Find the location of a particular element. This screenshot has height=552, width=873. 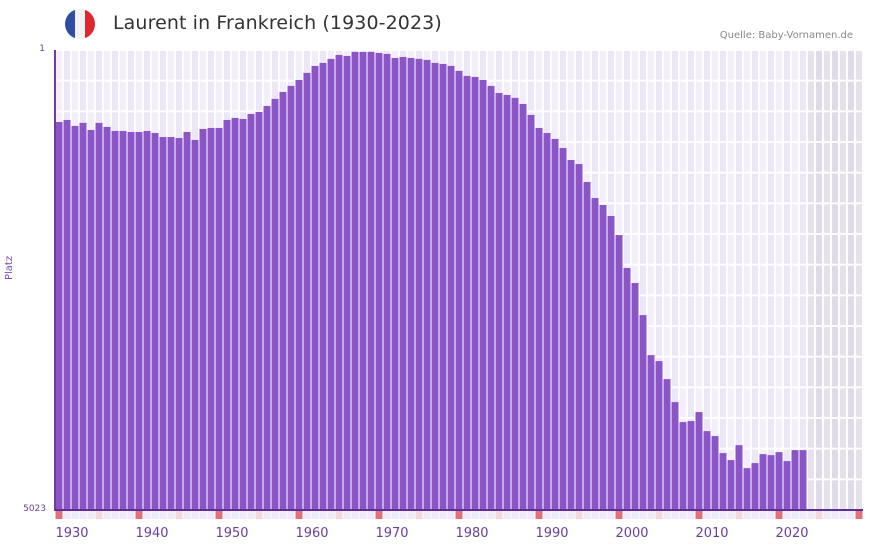

bar-2022 is located at coordinates (795, 480).